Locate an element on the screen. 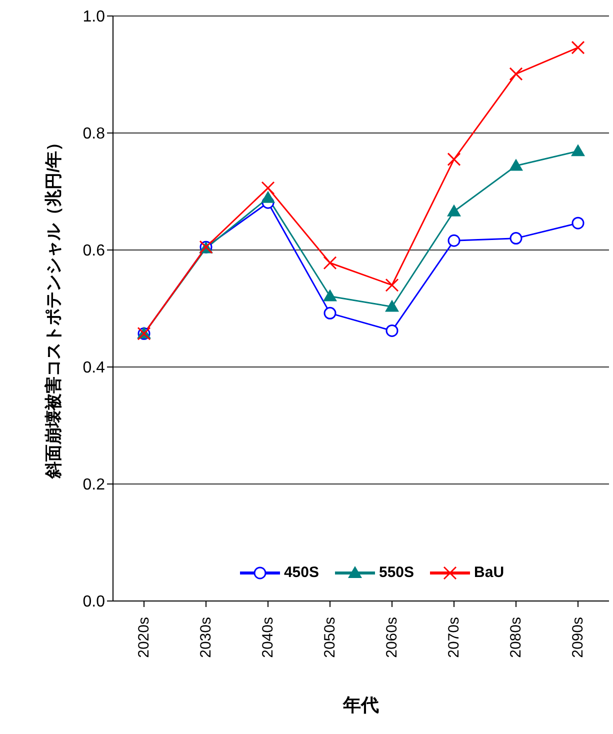 The height and width of the screenshot is (734, 613). x-tick-label: 2020s is located at coordinates (144, 637).